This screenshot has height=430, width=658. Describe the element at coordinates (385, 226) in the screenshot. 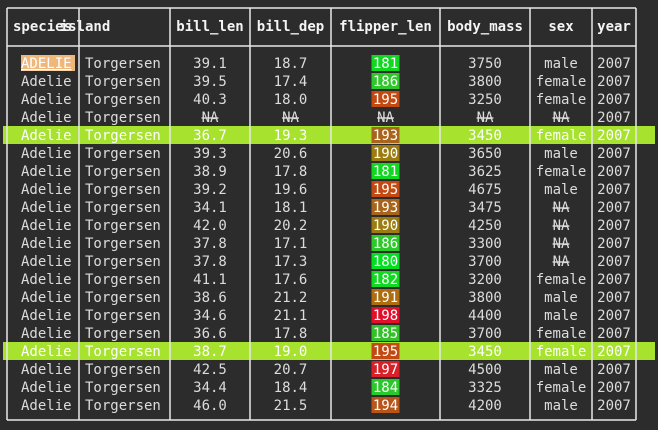

I see `cell: 190` at that location.